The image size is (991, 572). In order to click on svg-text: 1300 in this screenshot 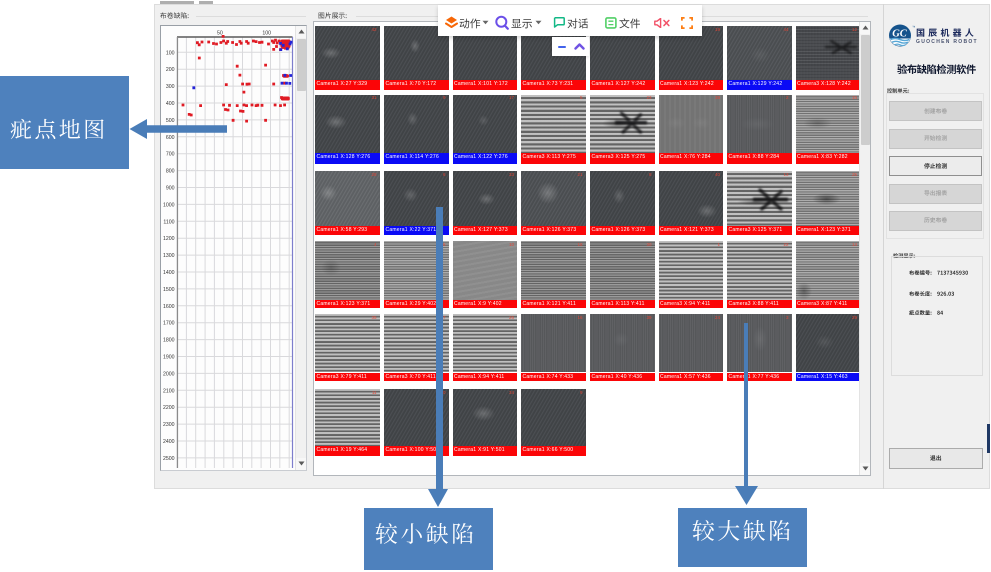, I will do `click(169, 256)`.